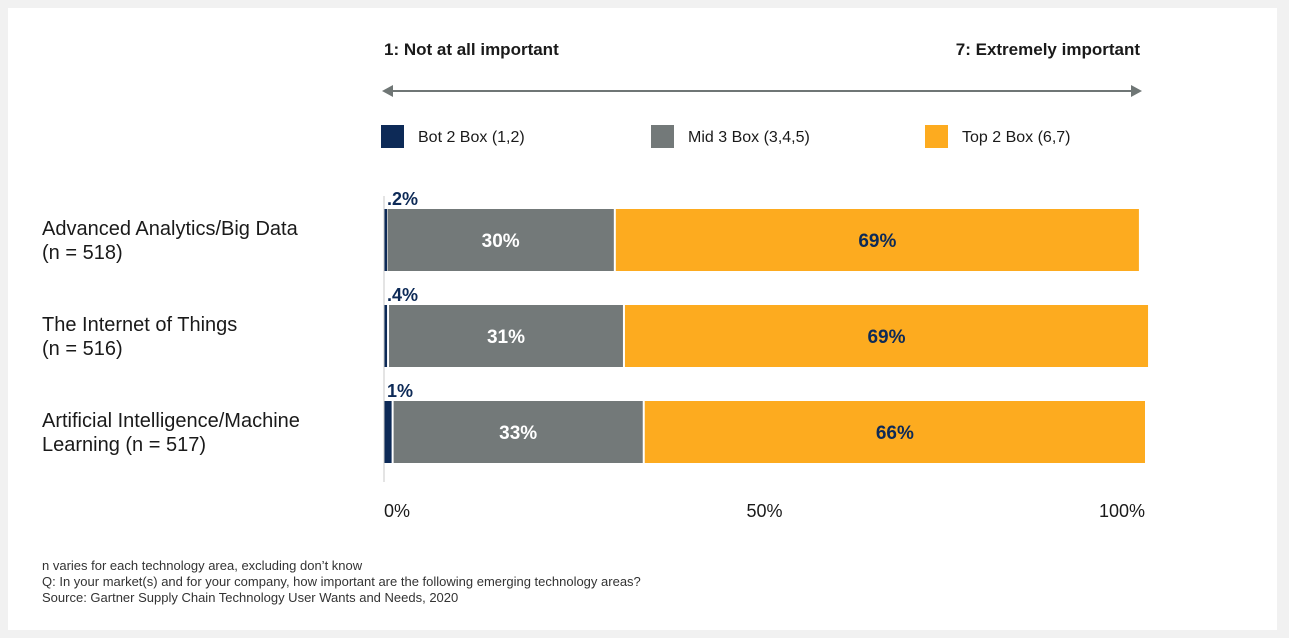 Image resolution: width=1289 pixels, height=638 pixels. I want to click on data-label: 30%, so click(501, 241).